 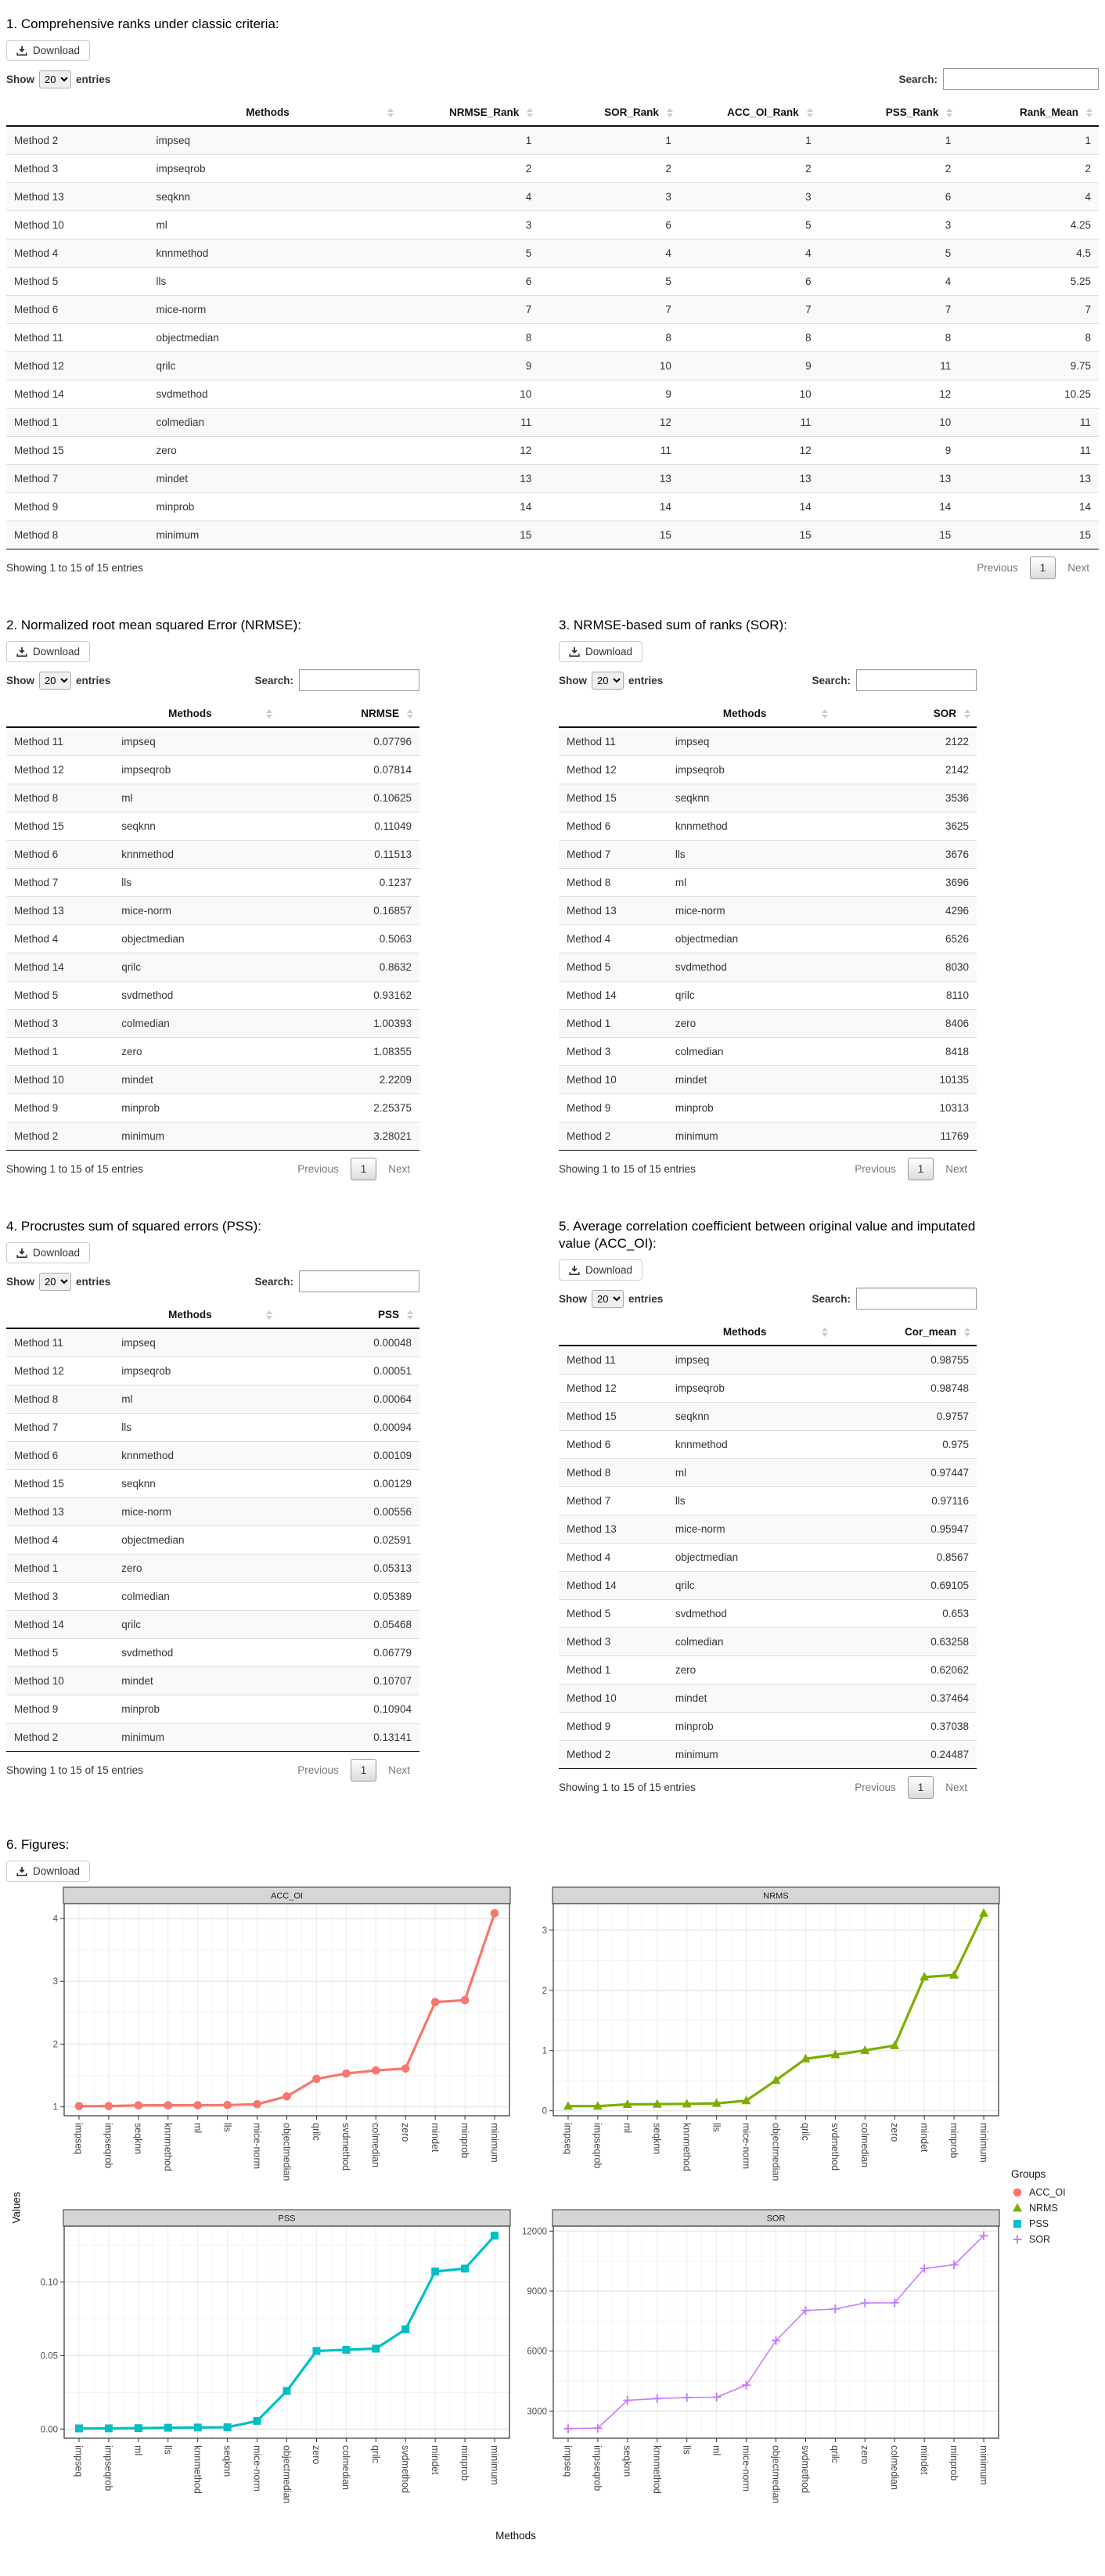 What do you see at coordinates (168, 2450) in the screenshot?
I see `x-tick-label: lls` at bounding box center [168, 2450].